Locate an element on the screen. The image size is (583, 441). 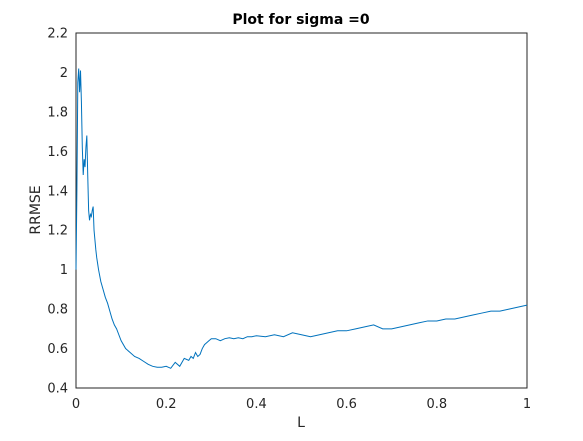
y-tick-label: 2.2 is located at coordinates (57, 34).